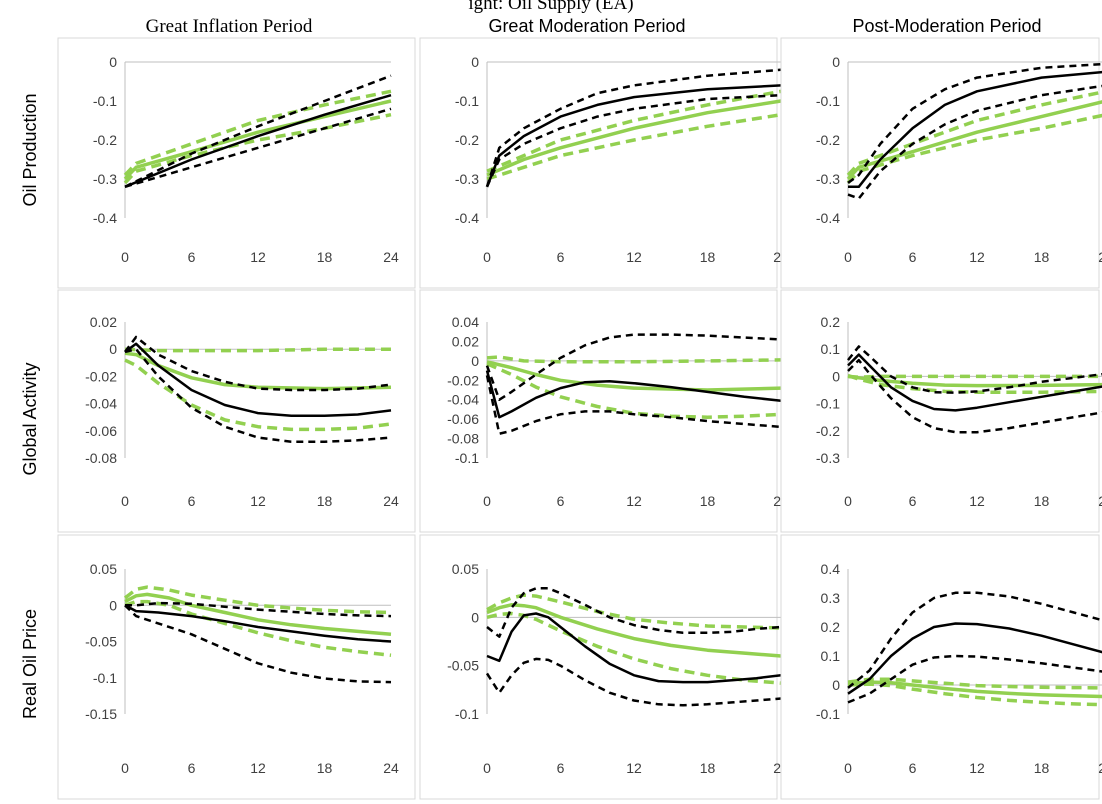  I want to click on panel-oil-production-post-moderation-period: 0 -0.1 -0.2 -0.3 -0.4 0 6 12 18 24, so click(941, 163).